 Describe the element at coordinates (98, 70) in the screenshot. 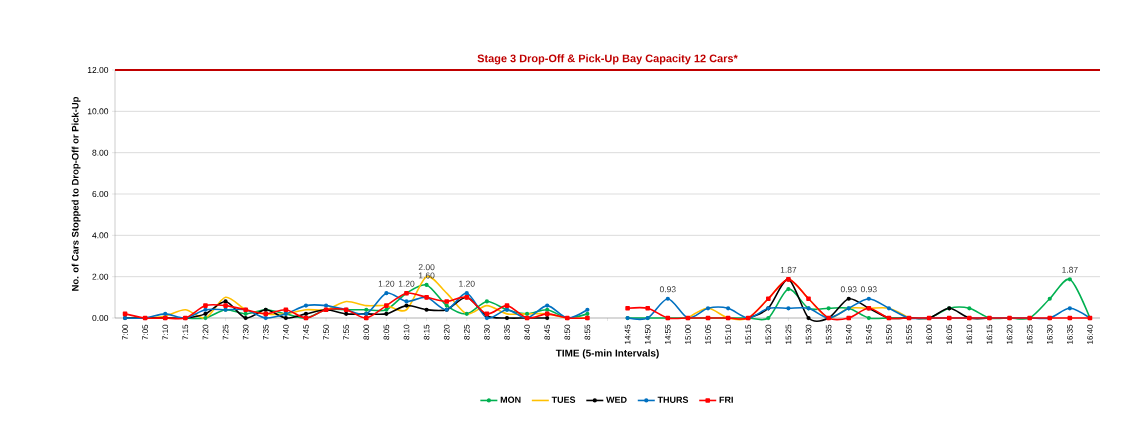

I see `y-tick-label: 12.00` at that location.